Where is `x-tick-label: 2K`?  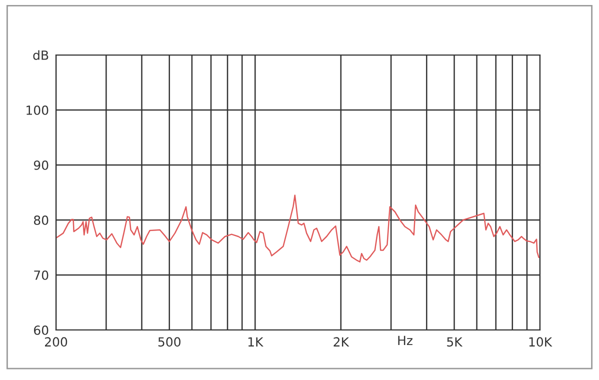 x-tick-label: 2K is located at coordinates (342, 341).